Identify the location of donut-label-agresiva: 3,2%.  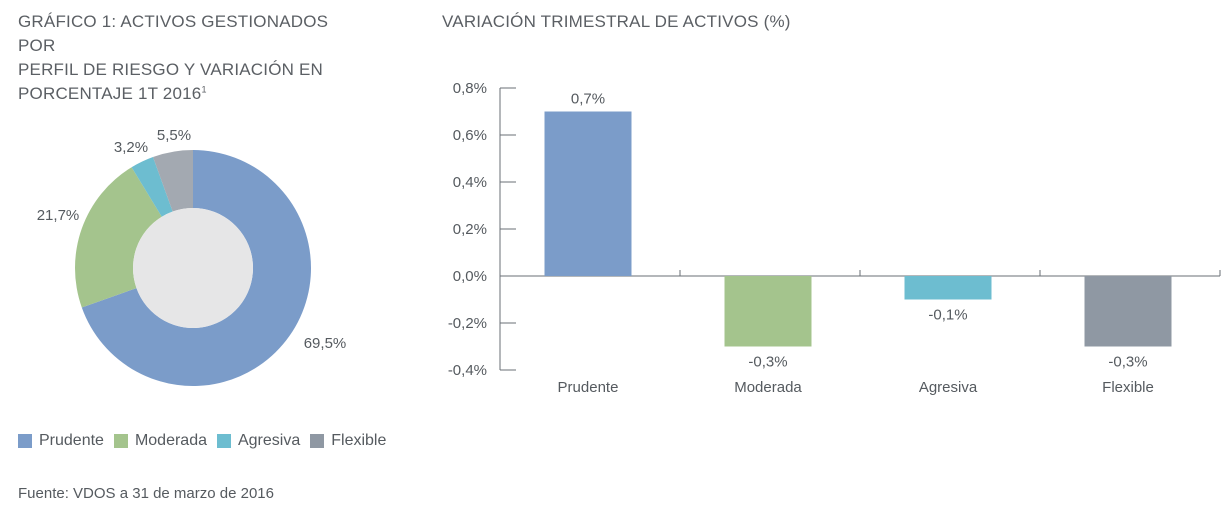
(131, 147).